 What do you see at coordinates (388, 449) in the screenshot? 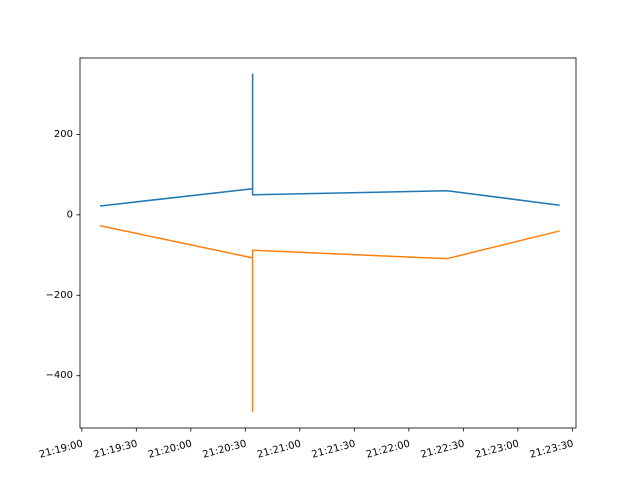
I see `x-tick-label: 21:22:00` at bounding box center [388, 449].